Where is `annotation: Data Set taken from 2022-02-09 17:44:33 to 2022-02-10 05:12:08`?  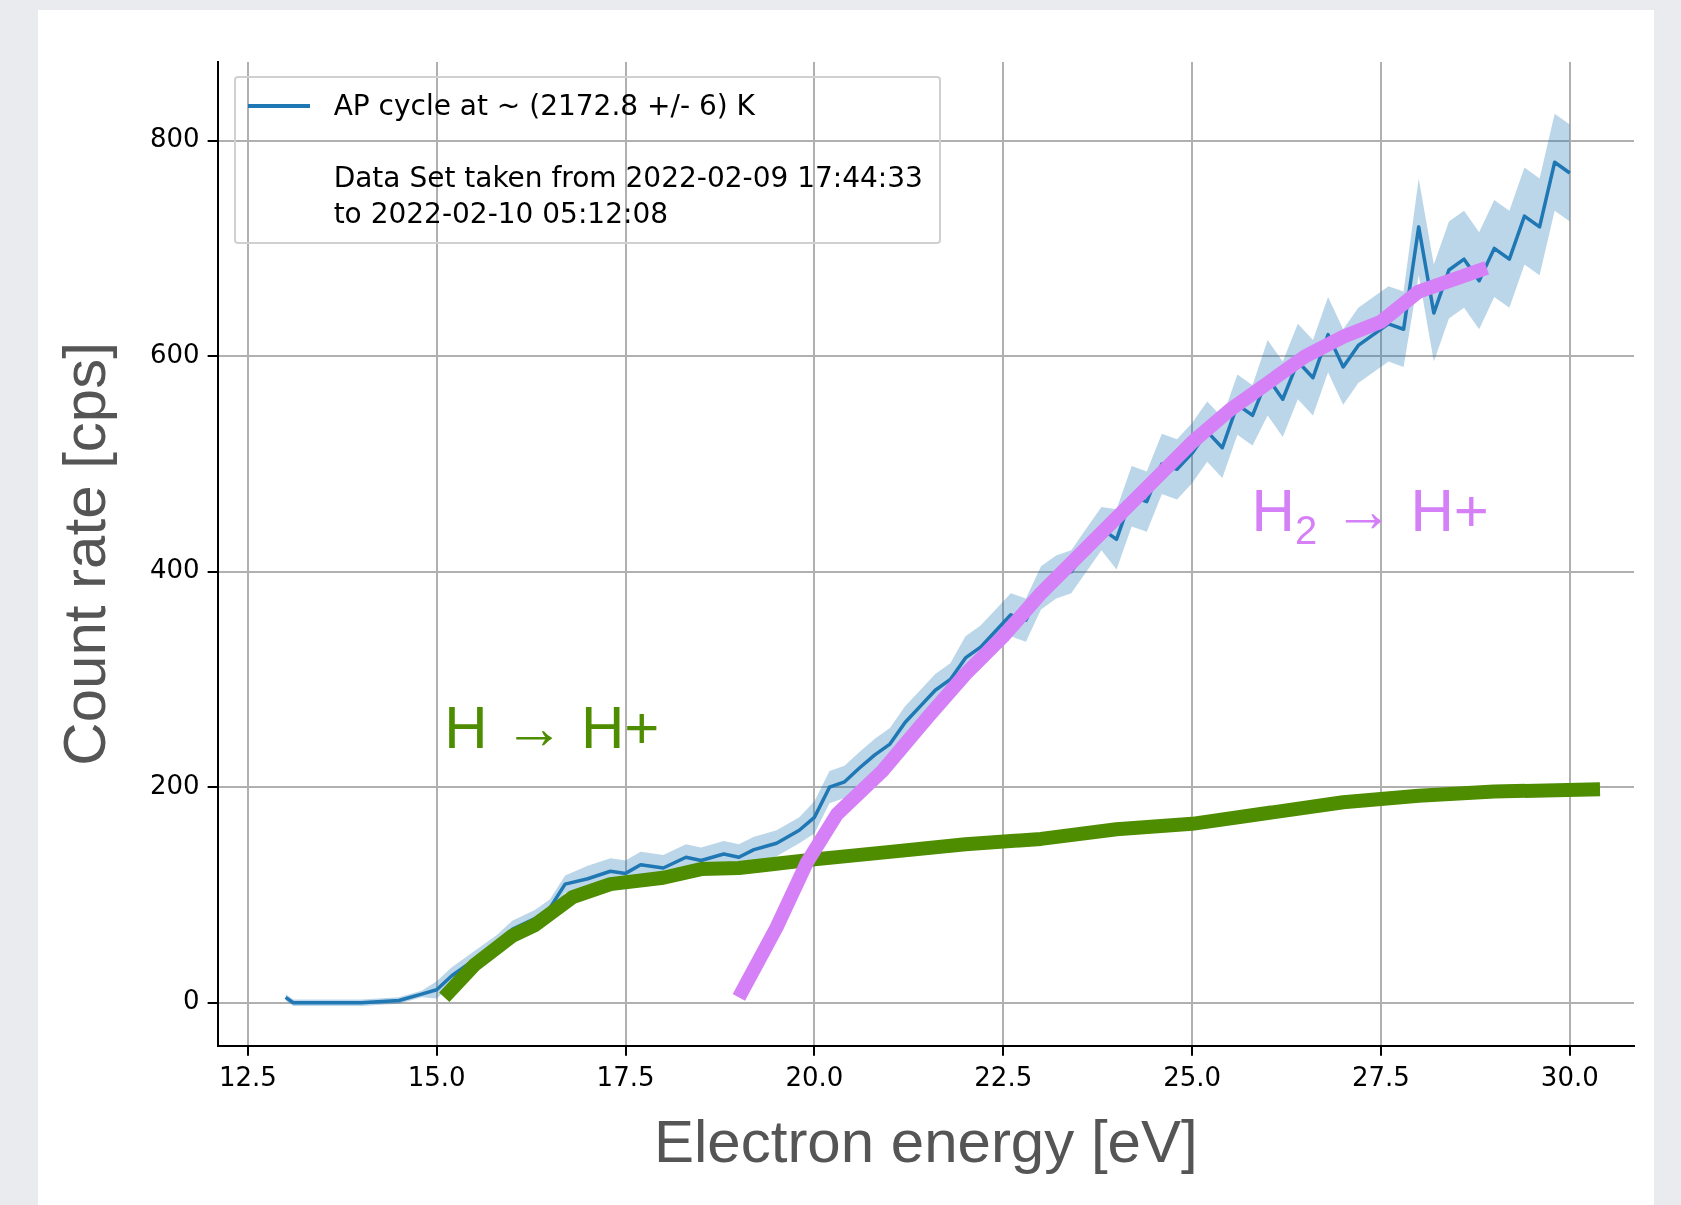
annotation: Data Set taken from 2022-02-09 17:44:33 to 2022-02-10 05:12:08 is located at coordinates (628, 196).